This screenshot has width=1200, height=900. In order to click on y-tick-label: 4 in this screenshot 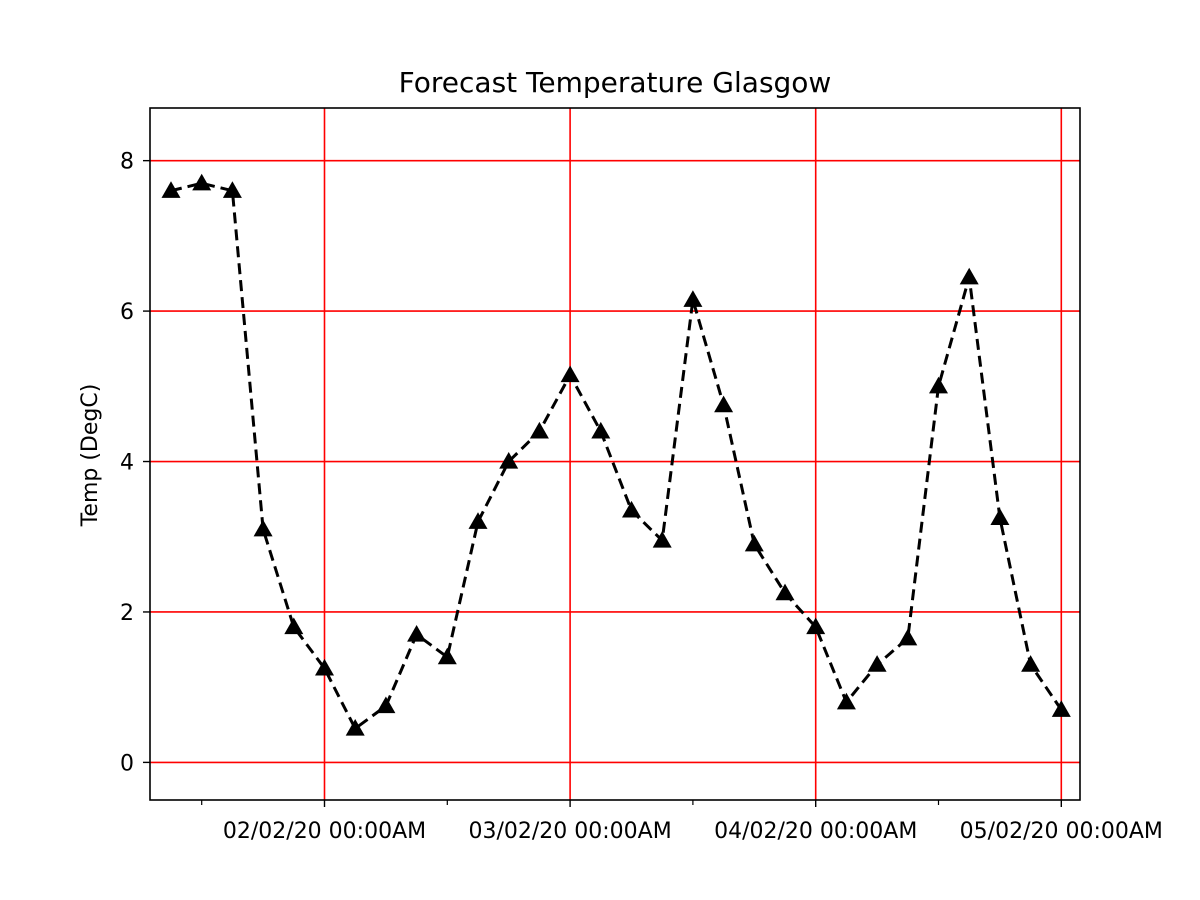, I will do `click(127, 463)`.